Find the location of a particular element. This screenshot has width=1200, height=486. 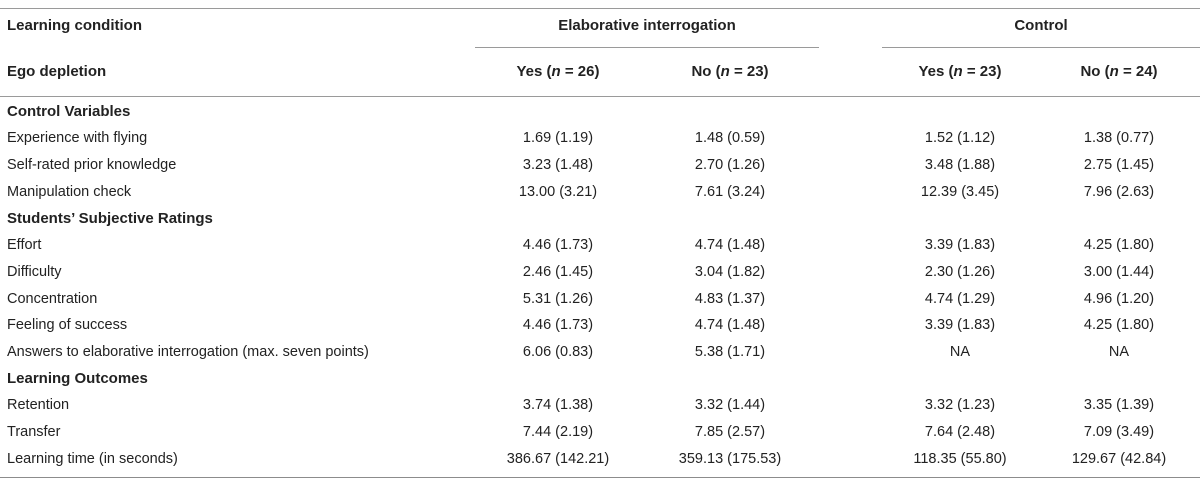

cell-ei-yes: 6.06 (0.83) is located at coordinates (558, 352).